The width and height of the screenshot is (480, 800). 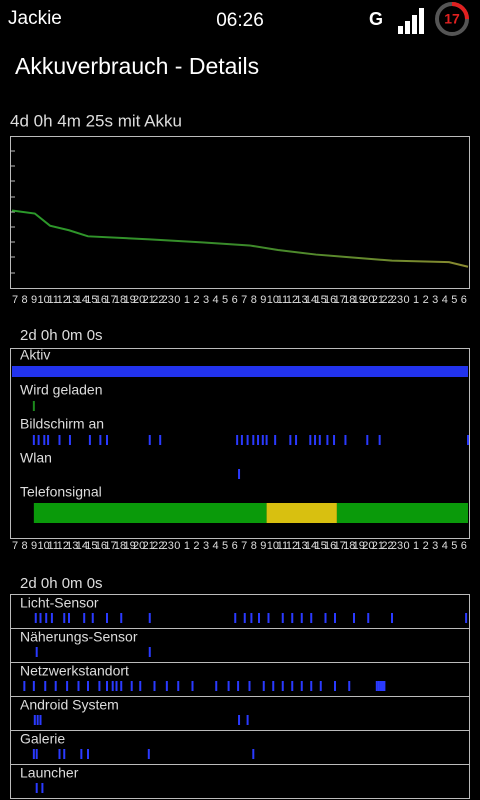 What do you see at coordinates (411, 21) in the screenshot?
I see `signal-icon` at bounding box center [411, 21].